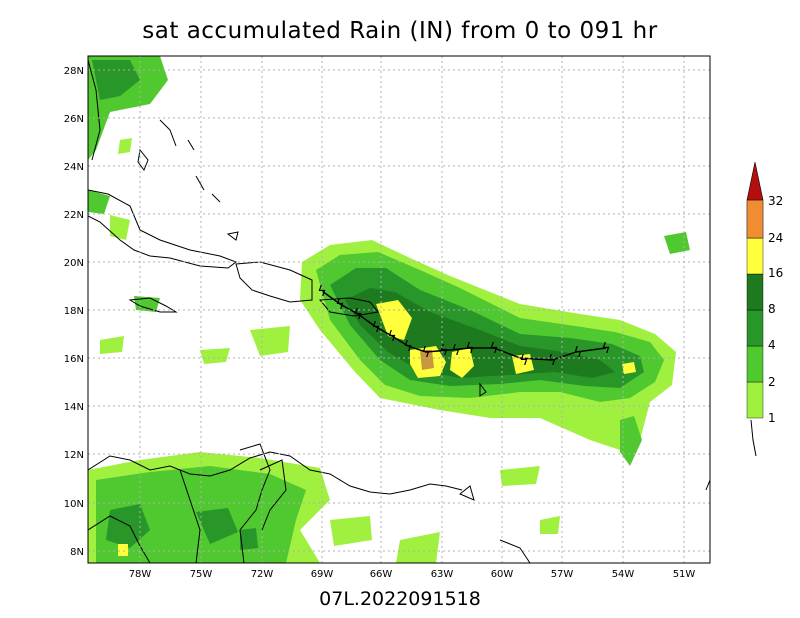 The height and width of the screenshot is (618, 800). I want to click on storm-id-footer: 07L.2022091518, so click(400, 599).